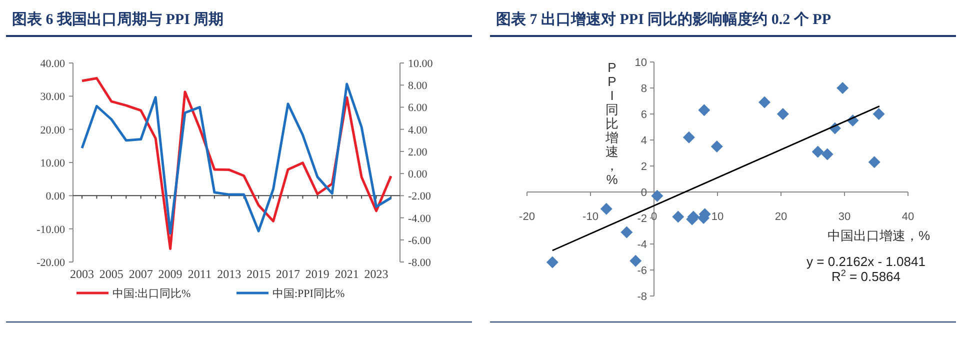 The width and height of the screenshot is (960, 360). I want to click on y-tick-label: 8, so click(643, 89).